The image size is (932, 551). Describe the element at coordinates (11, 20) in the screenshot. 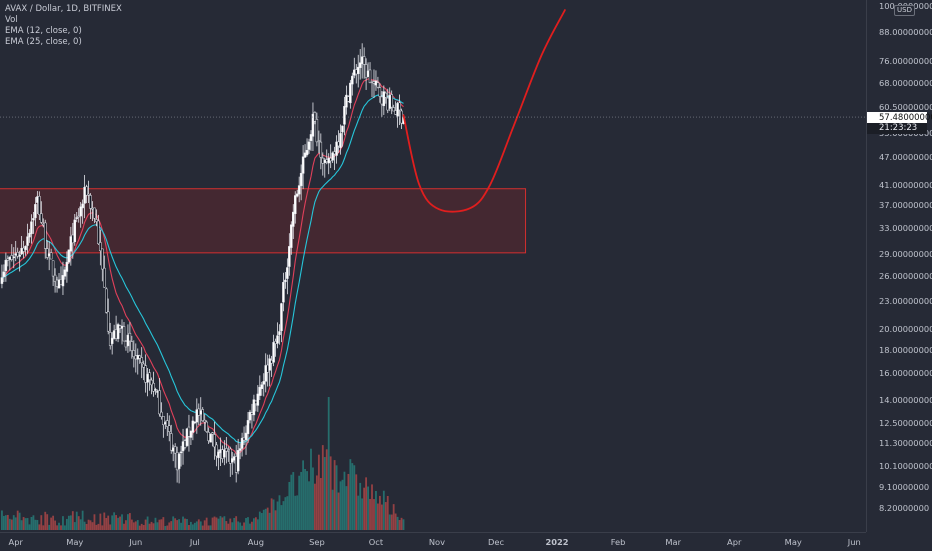

I see `legend-volume: Vol` at that location.